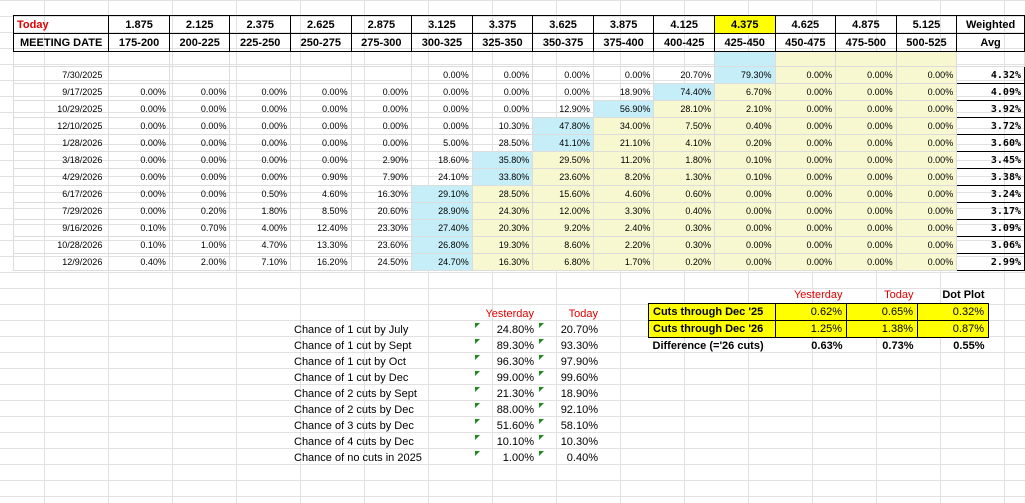 The height and width of the screenshot is (503, 1025). I want to click on probability-cell: 20.60%, so click(381, 211).